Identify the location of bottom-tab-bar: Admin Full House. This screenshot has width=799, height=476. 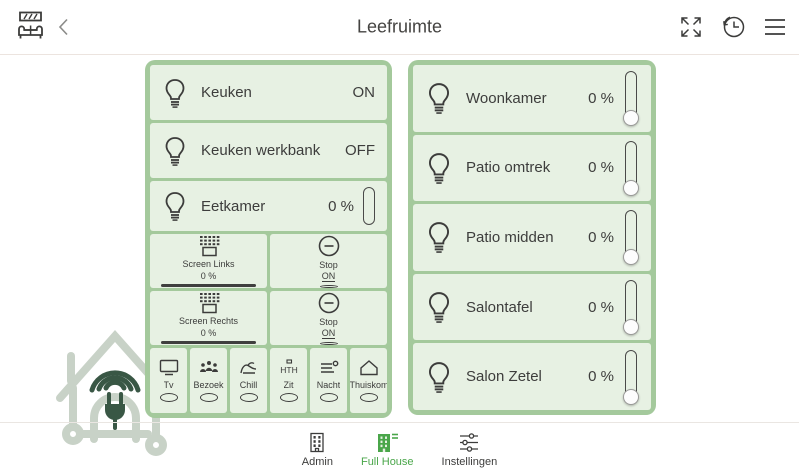
(399, 449).